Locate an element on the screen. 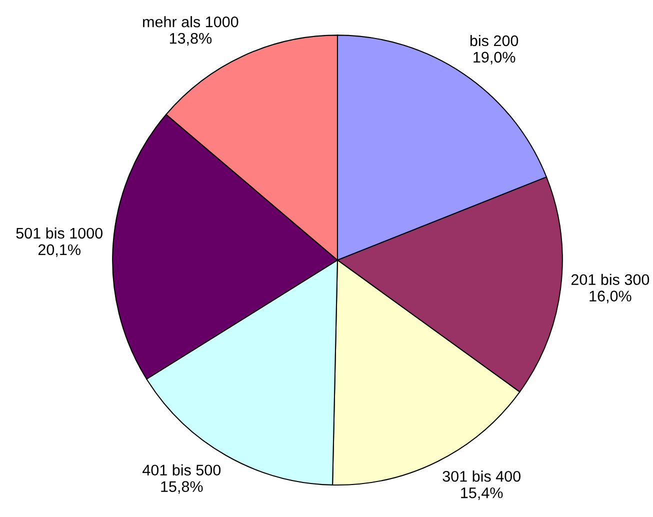  slice-label: 501 bis 1000 is located at coordinates (59, 233).